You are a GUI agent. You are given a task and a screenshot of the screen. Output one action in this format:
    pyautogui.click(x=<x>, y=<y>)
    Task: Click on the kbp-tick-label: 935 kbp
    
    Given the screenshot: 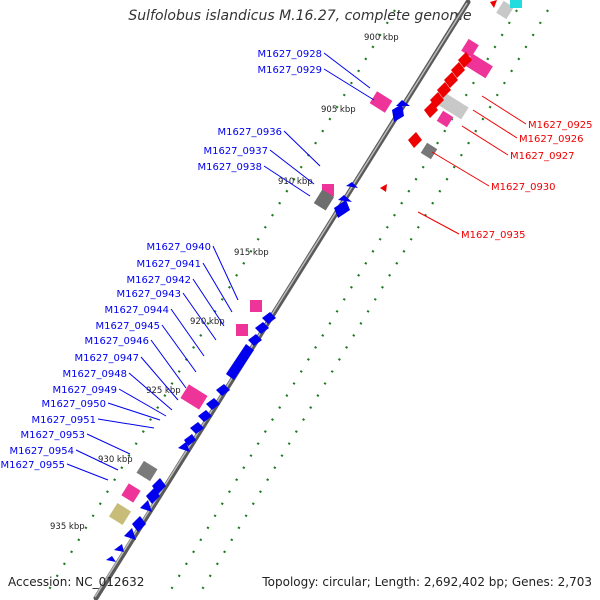 What is the action you would take?
    pyautogui.click(x=67, y=527)
    